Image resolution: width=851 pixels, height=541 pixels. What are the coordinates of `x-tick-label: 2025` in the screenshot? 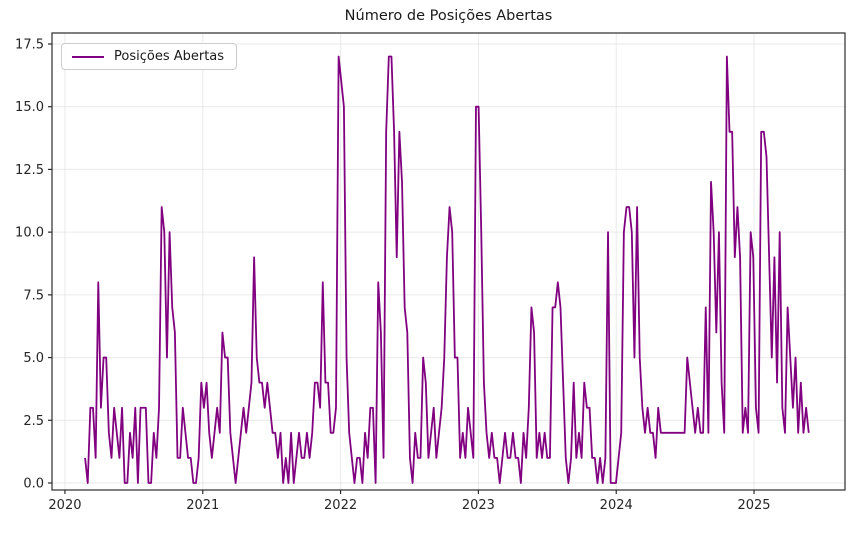 It's located at (753, 505).